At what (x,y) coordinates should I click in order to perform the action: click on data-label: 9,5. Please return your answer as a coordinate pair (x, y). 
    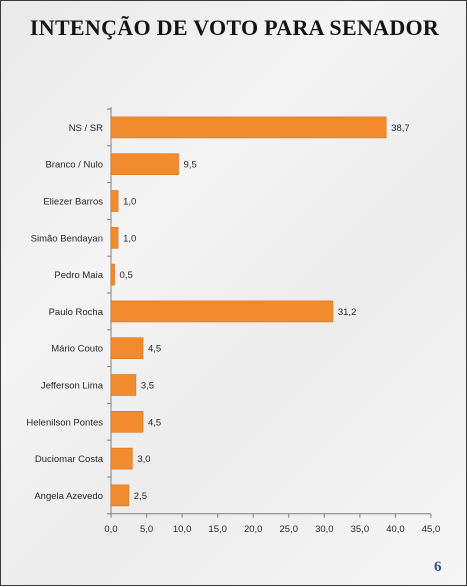
    Looking at the image, I should click on (190, 165).